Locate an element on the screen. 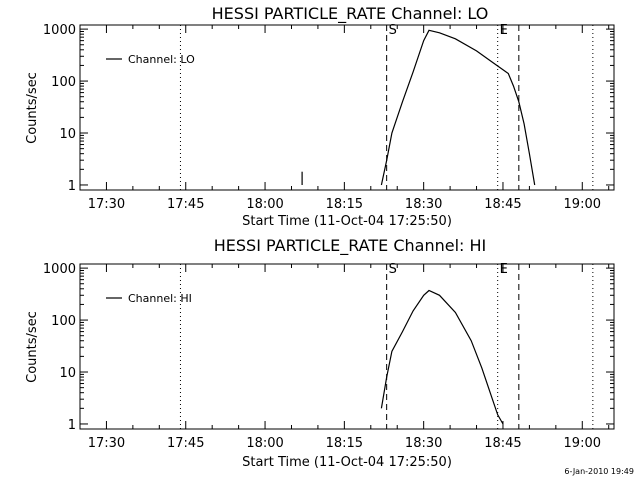 The width and height of the screenshot is (640, 480). legend-label: Channel: HI is located at coordinates (160, 298).